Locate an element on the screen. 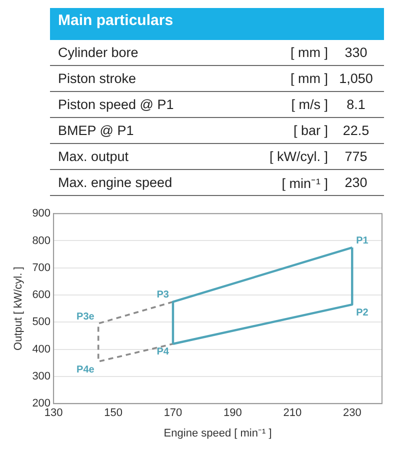 This screenshot has height=470, width=400. x-tick-label: 150 is located at coordinates (113, 413).